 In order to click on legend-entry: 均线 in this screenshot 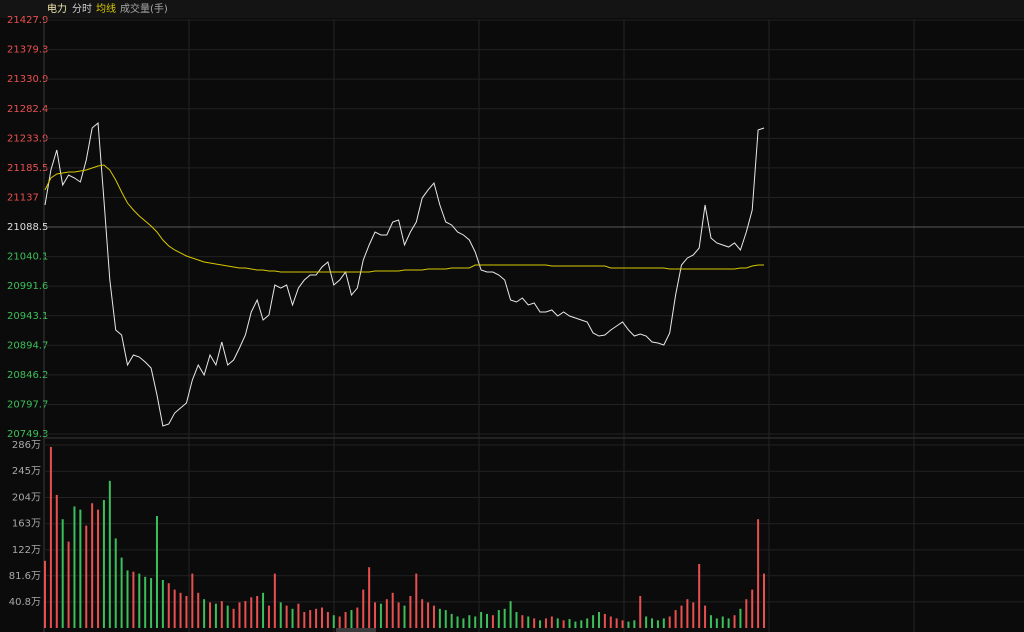, I will do `click(106, 8)`.